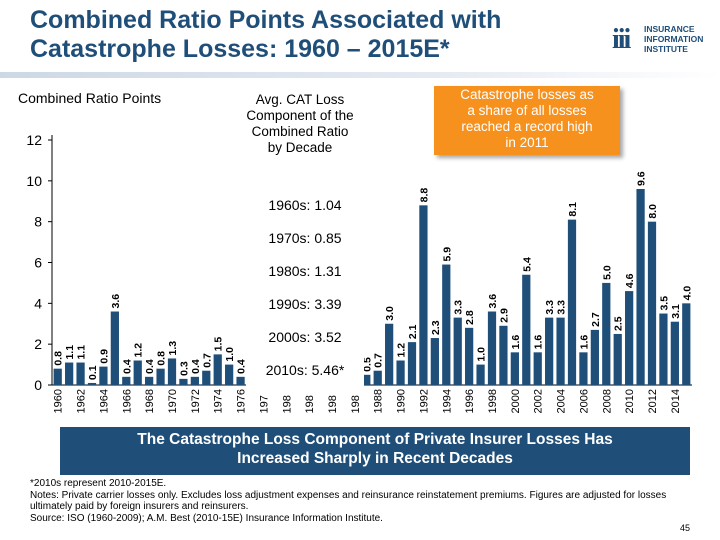  I want to click on x-tick-label-2010: 2010, so click(630, 401).